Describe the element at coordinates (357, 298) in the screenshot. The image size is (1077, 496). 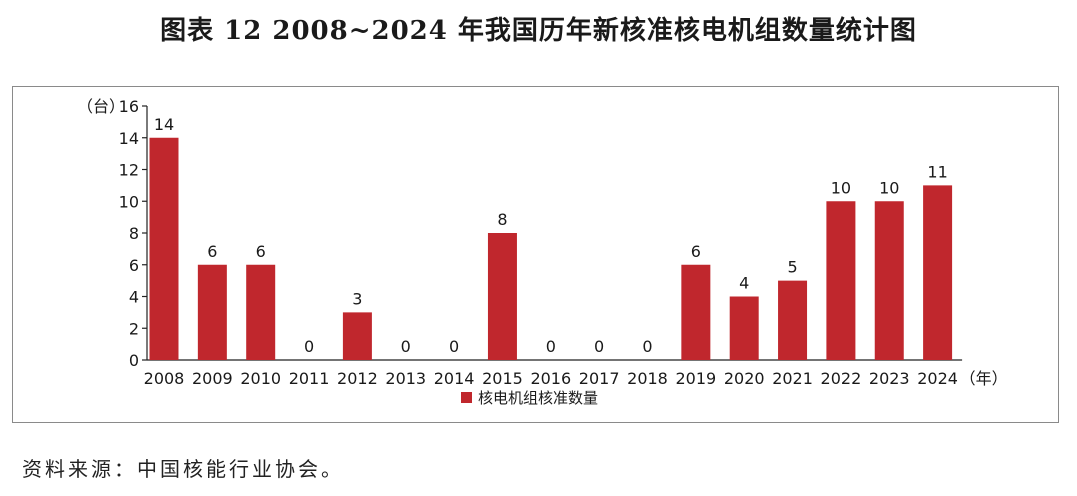
I see `data-label-2012: 3` at that location.